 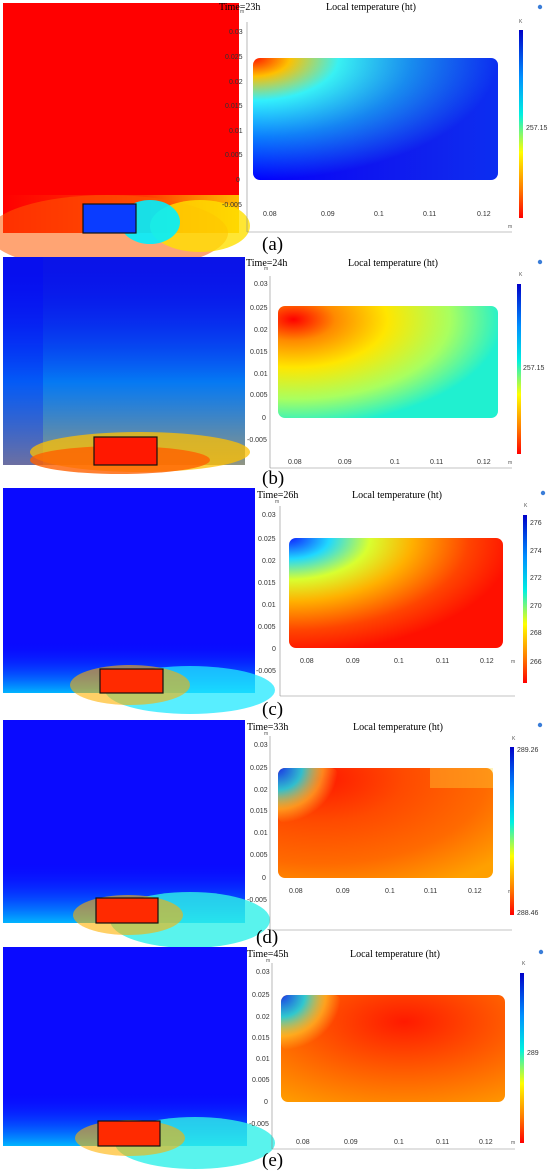 What do you see at coordinates (239, 7) in the screenshot?
I see `panel-a-time: Time=23h` at bounding box center [239, 7].